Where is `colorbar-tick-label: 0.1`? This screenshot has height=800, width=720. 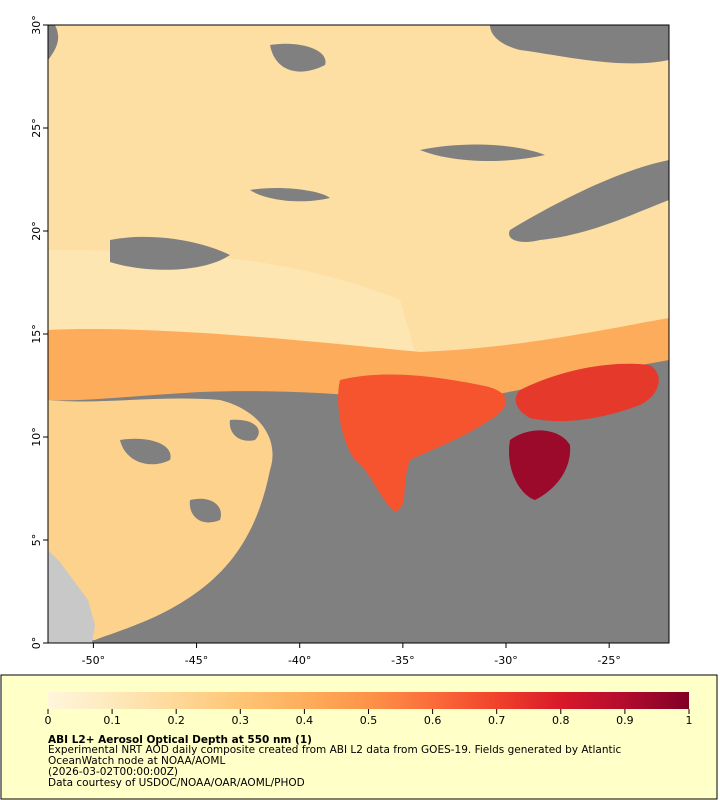
colorbar-tick-label: 0.1 is located at coordinates (112, 720).